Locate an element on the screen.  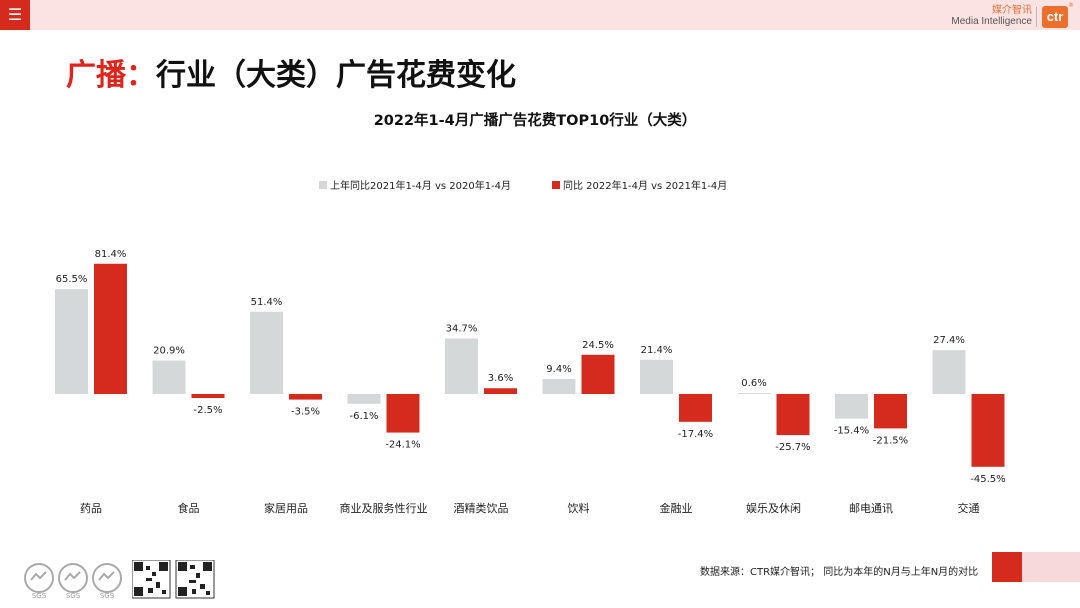
page-title-highlight: 广播： is located at coordinates (111, 75).